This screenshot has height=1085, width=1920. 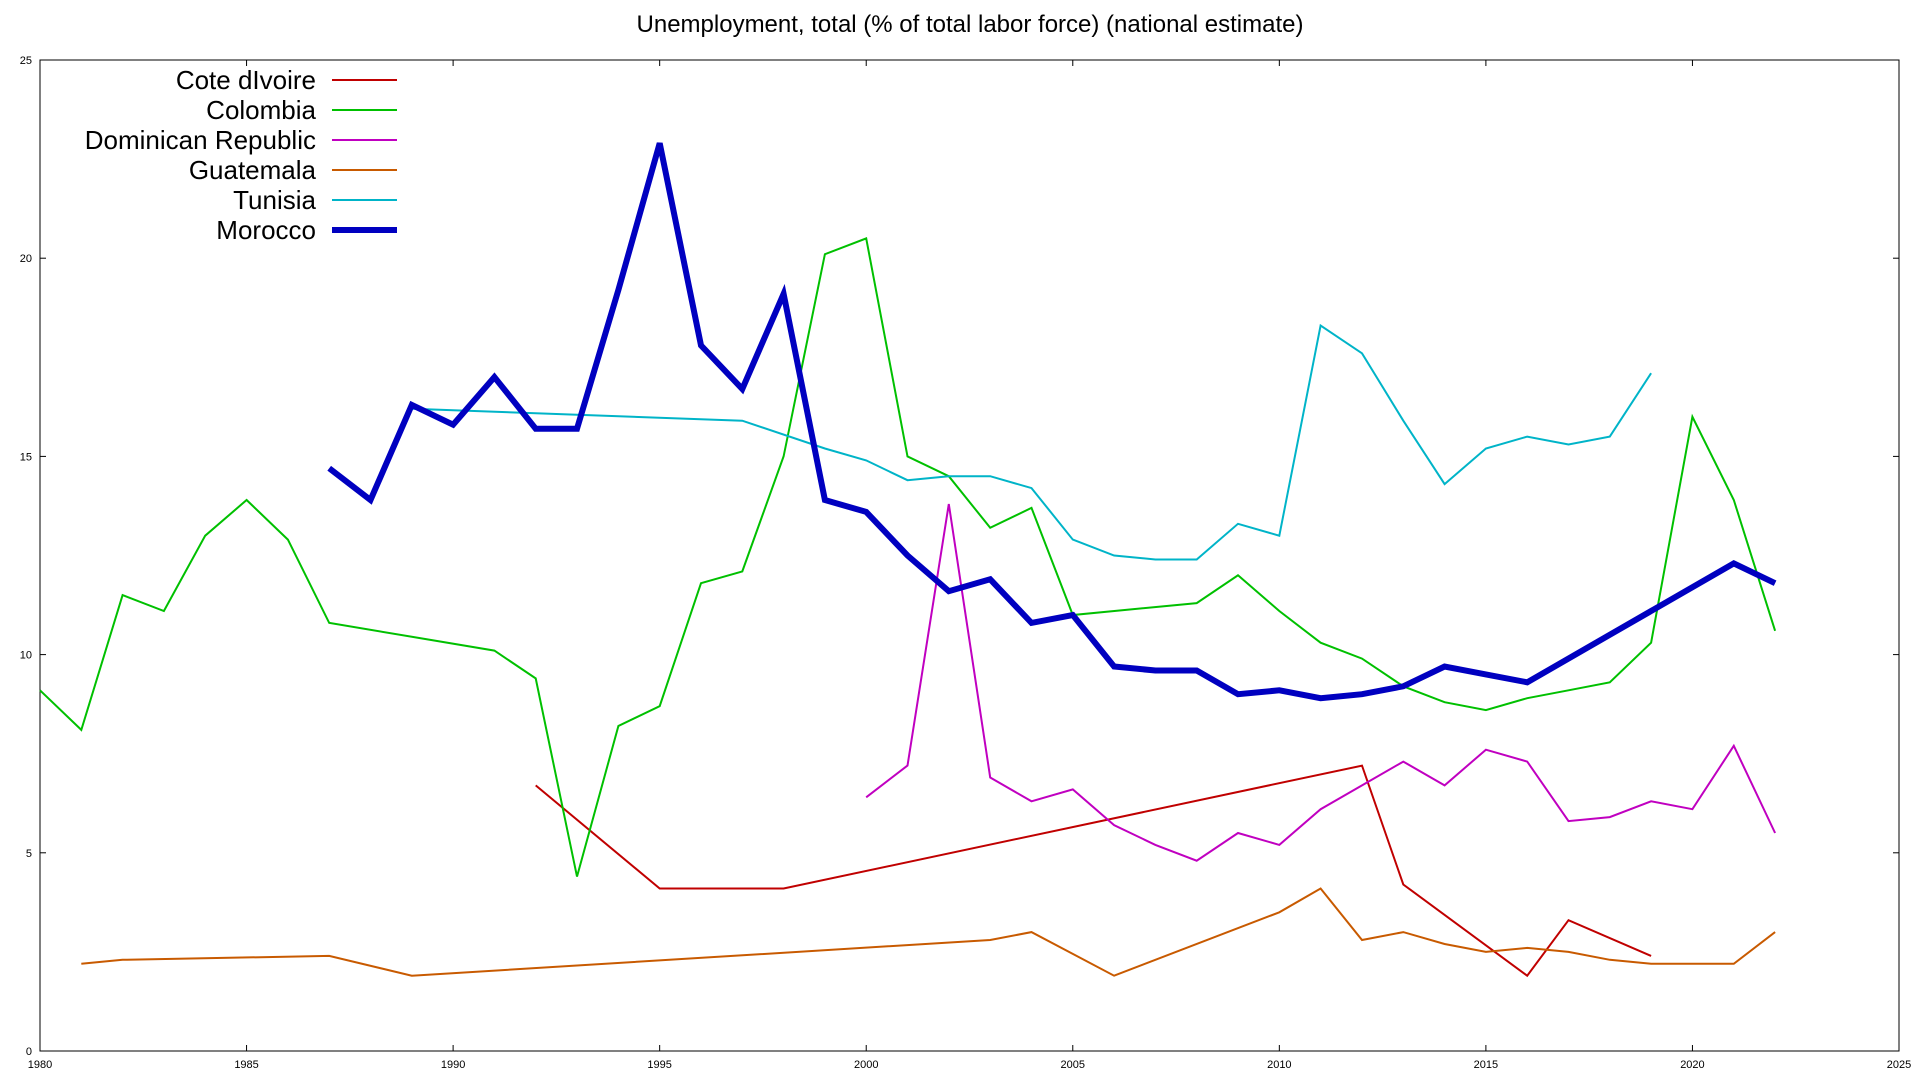 What do you see at coordinates (26, 61) in the screenshot?
I see `y-tick-label: 25` at bounding box center [26, 61].